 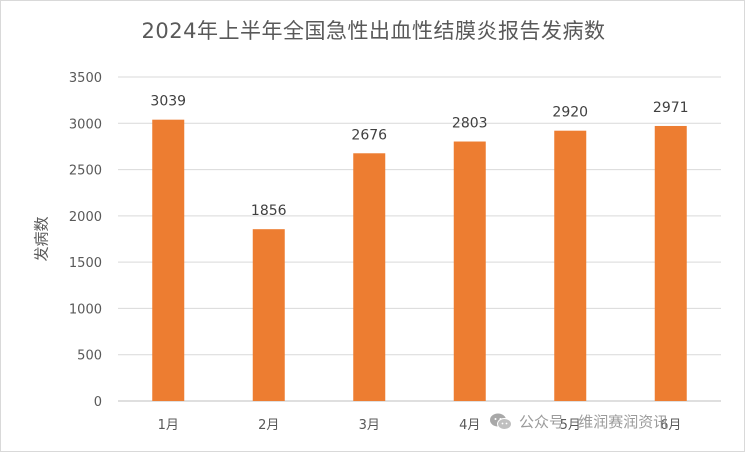 What do you see at coordinates (85, 309) in the screenshot?
I see `y-tick-label: 1000` at bounding box center [85, 309].